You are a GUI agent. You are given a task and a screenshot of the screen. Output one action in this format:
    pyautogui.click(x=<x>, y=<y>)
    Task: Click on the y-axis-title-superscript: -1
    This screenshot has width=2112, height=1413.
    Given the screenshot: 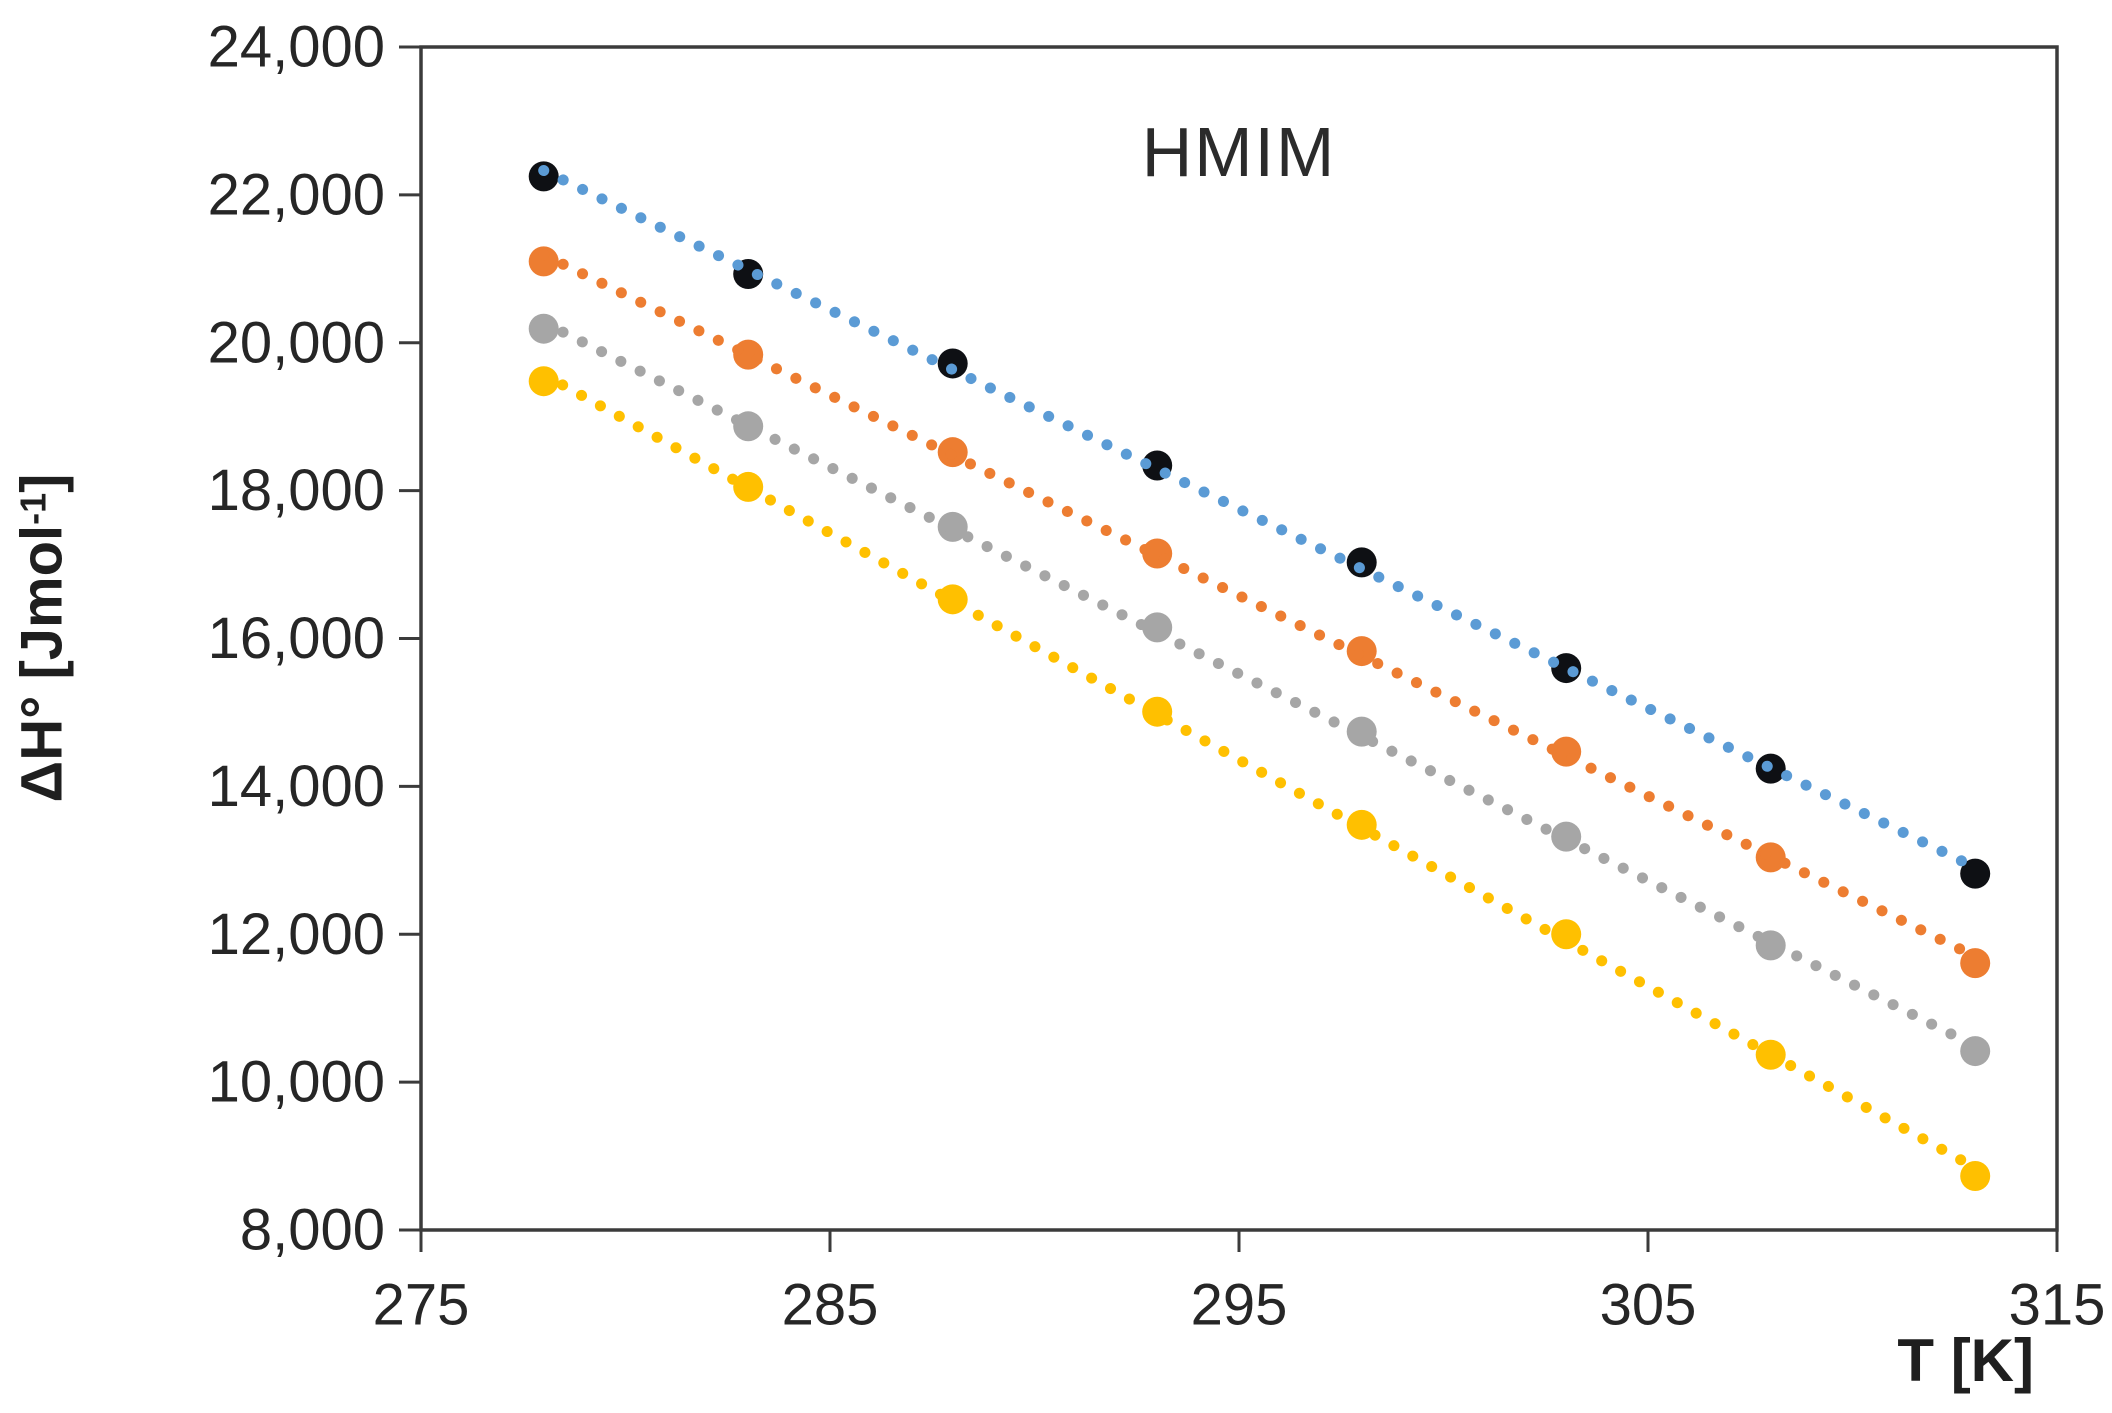 What is the action you would take?
    pyautogui.click(x=33, y=508)
    